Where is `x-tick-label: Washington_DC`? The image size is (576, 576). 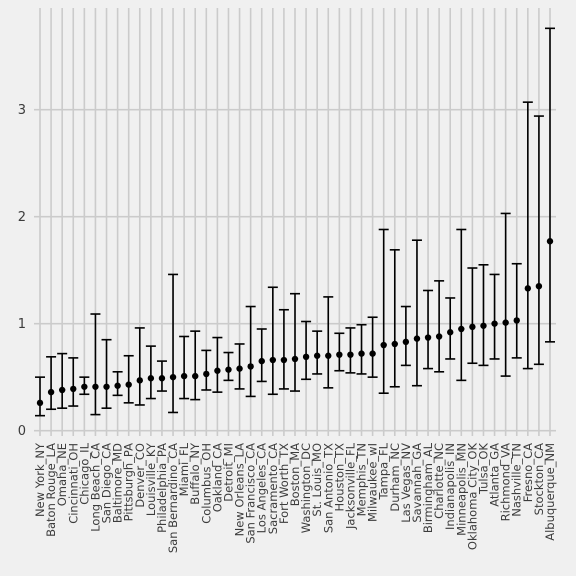
x-tick-label: Washington_DC is located at coordinates (306, 488).